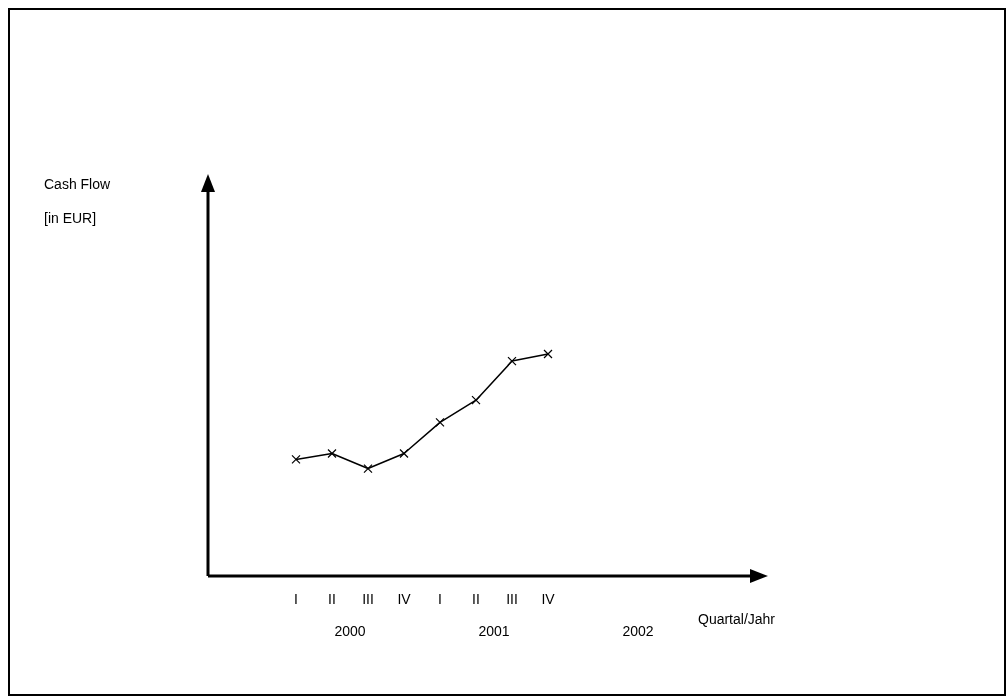 This screenshot has width=1008, height=699. Describe the element at coordinates (350, 631) in the screenshot. I see `text: 2000` at that location.